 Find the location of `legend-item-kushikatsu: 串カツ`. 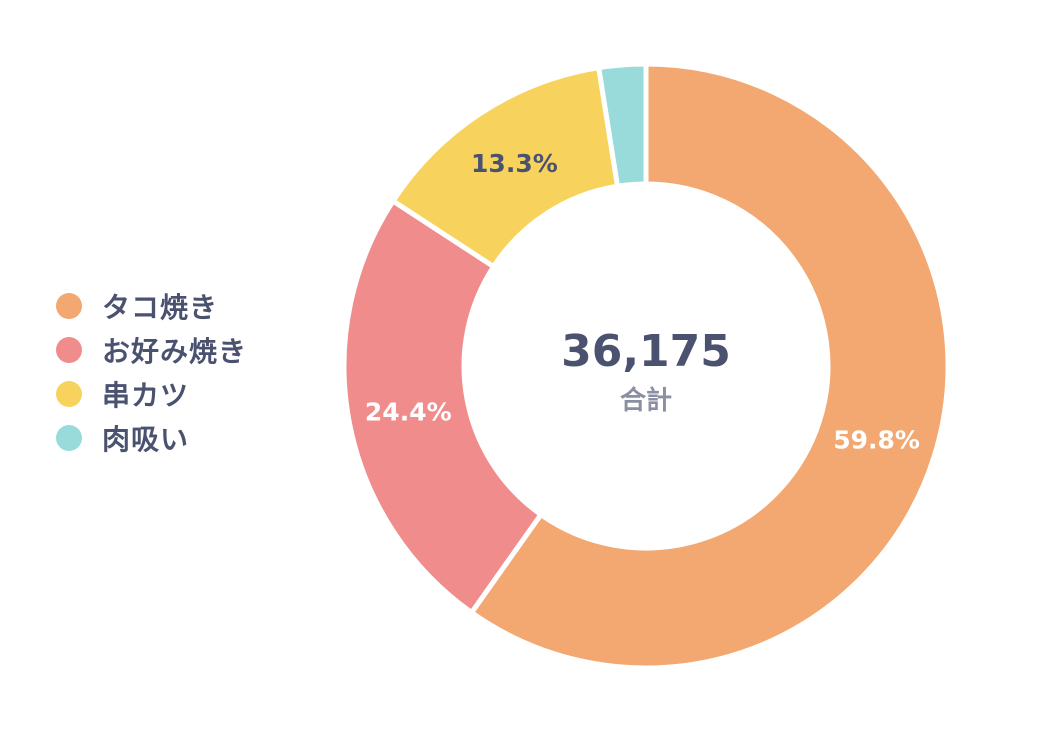

legend-item-kushikatsu: 串カツ is located at coordinates (151, 394).